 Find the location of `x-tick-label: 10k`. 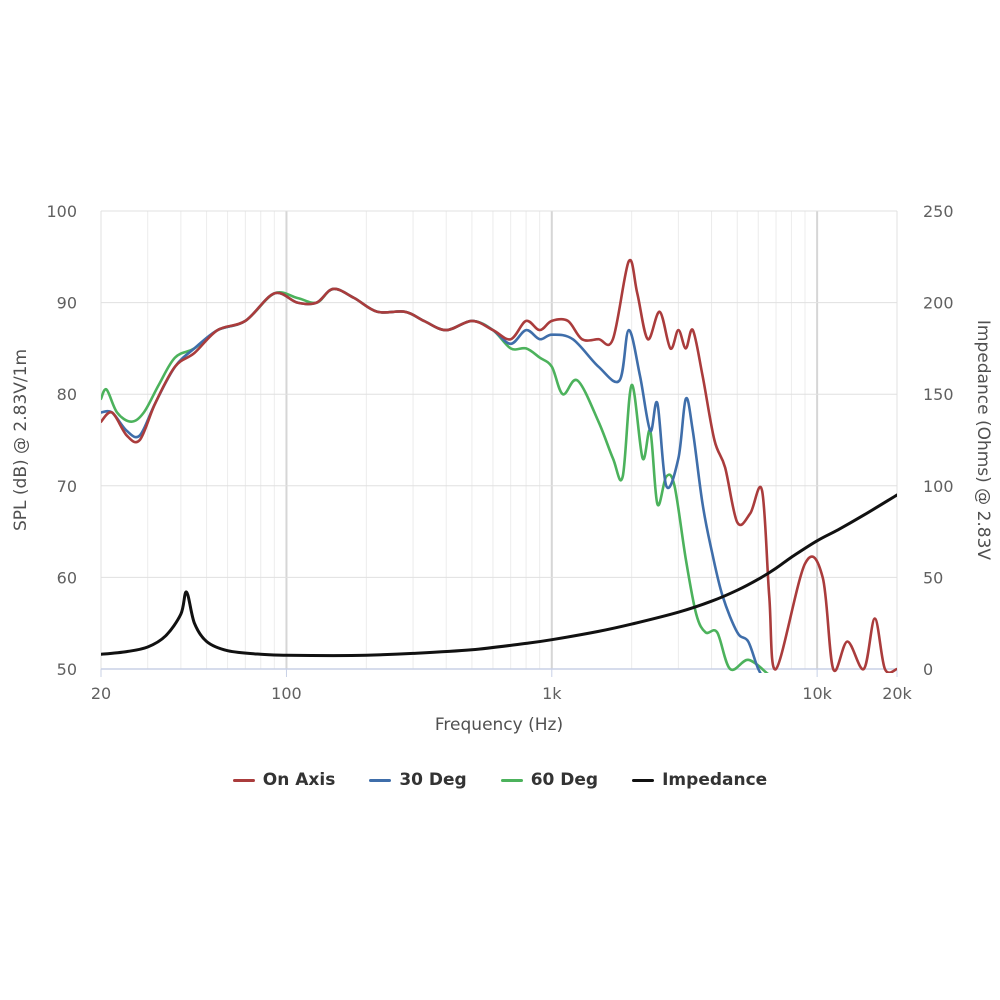

x-tick-label: 10k is located at coordinates (817, 693).